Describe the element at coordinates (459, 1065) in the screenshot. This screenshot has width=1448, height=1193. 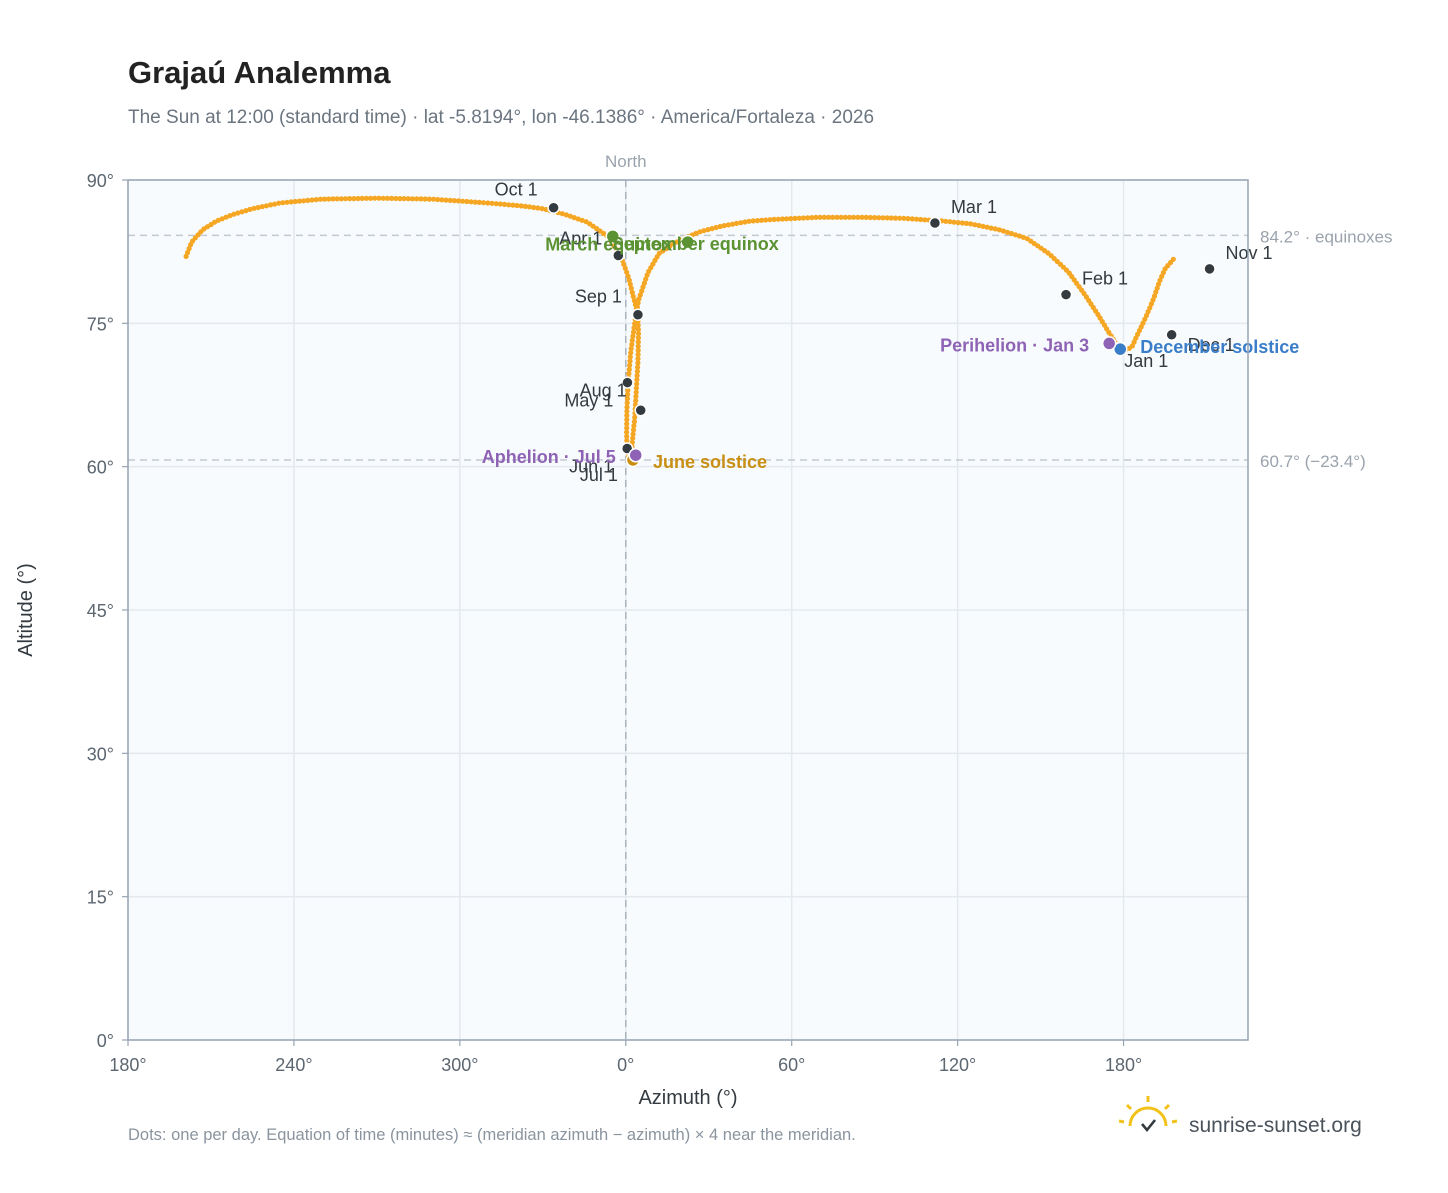
I see `x-tick-label: 300°` at that location.